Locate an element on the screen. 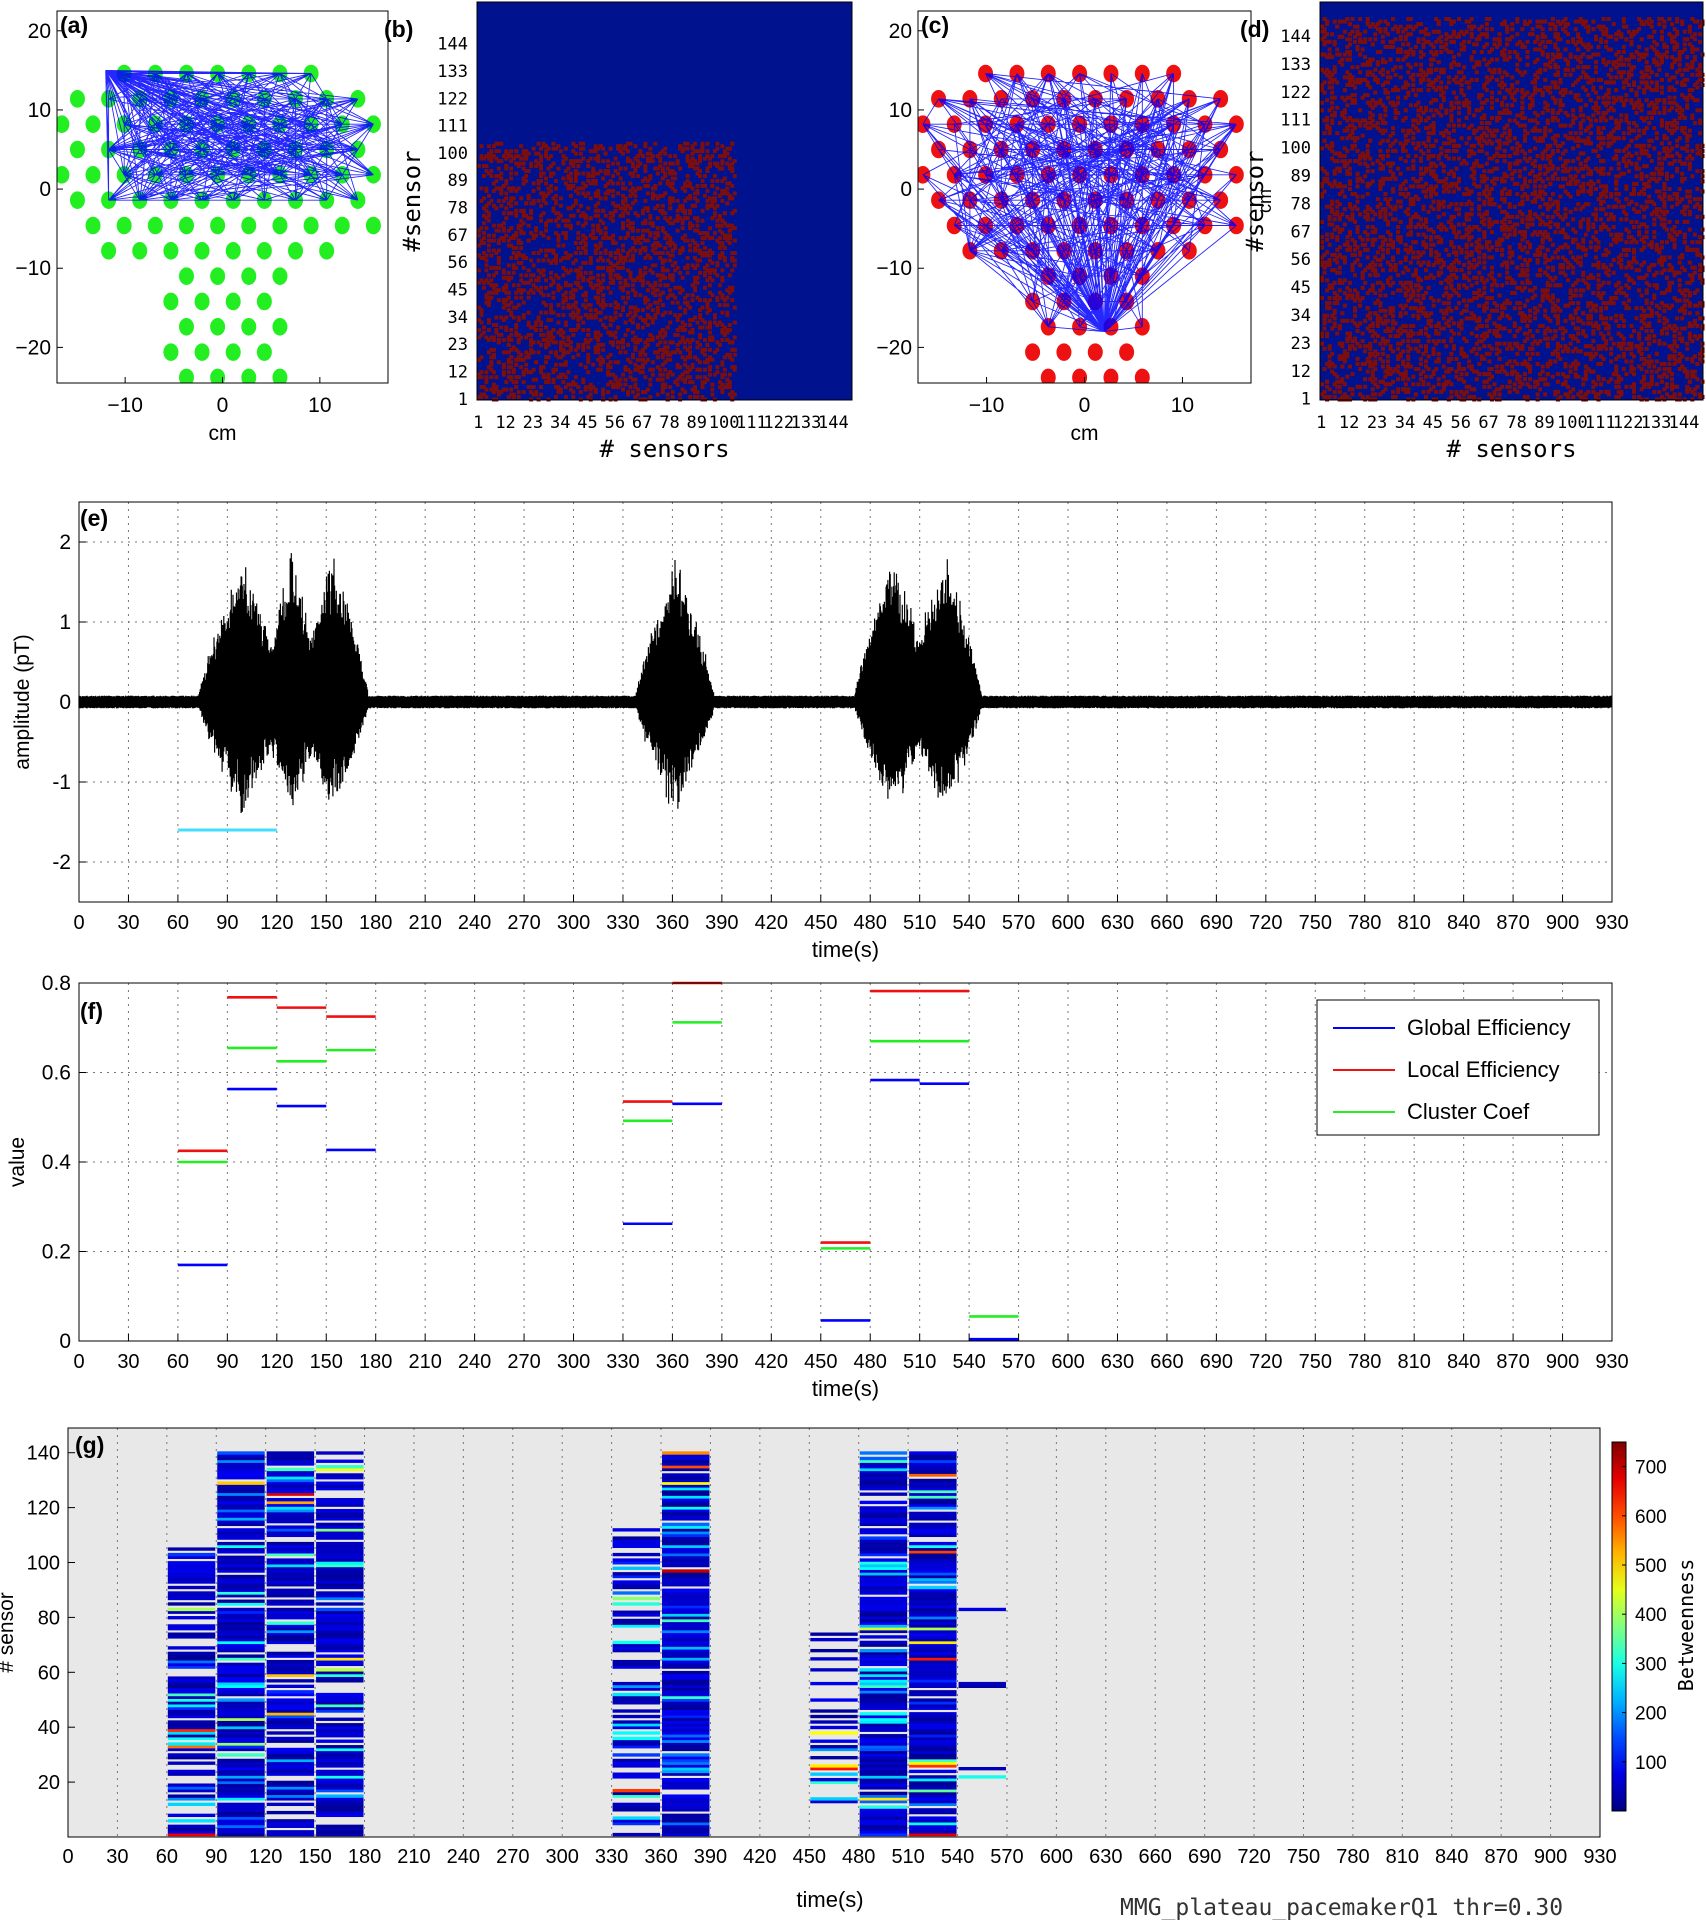 The image size is (1706, 1920). y-tick-label: 1 is located at coordinates (463, 400).